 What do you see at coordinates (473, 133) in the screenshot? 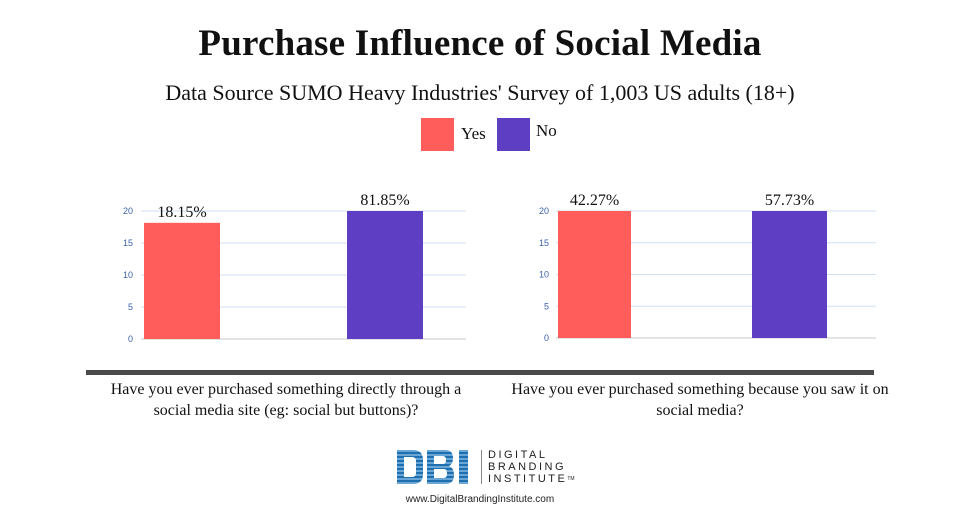
I see `legend-label-yes: Yes` at bounding box center [473, 133].